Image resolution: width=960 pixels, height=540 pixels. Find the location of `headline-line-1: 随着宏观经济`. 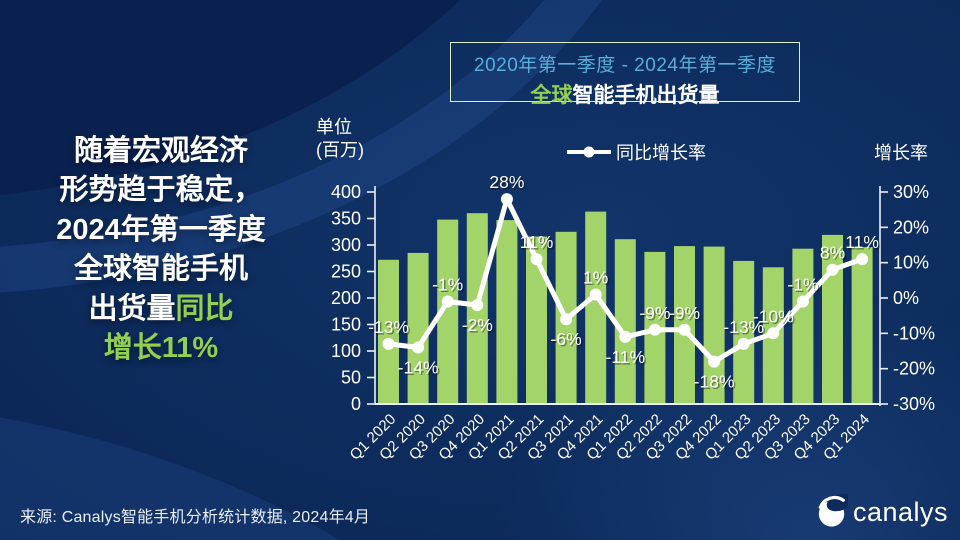

headline-line-1: 随着宏观经济 is located at coordinates (160, 151).